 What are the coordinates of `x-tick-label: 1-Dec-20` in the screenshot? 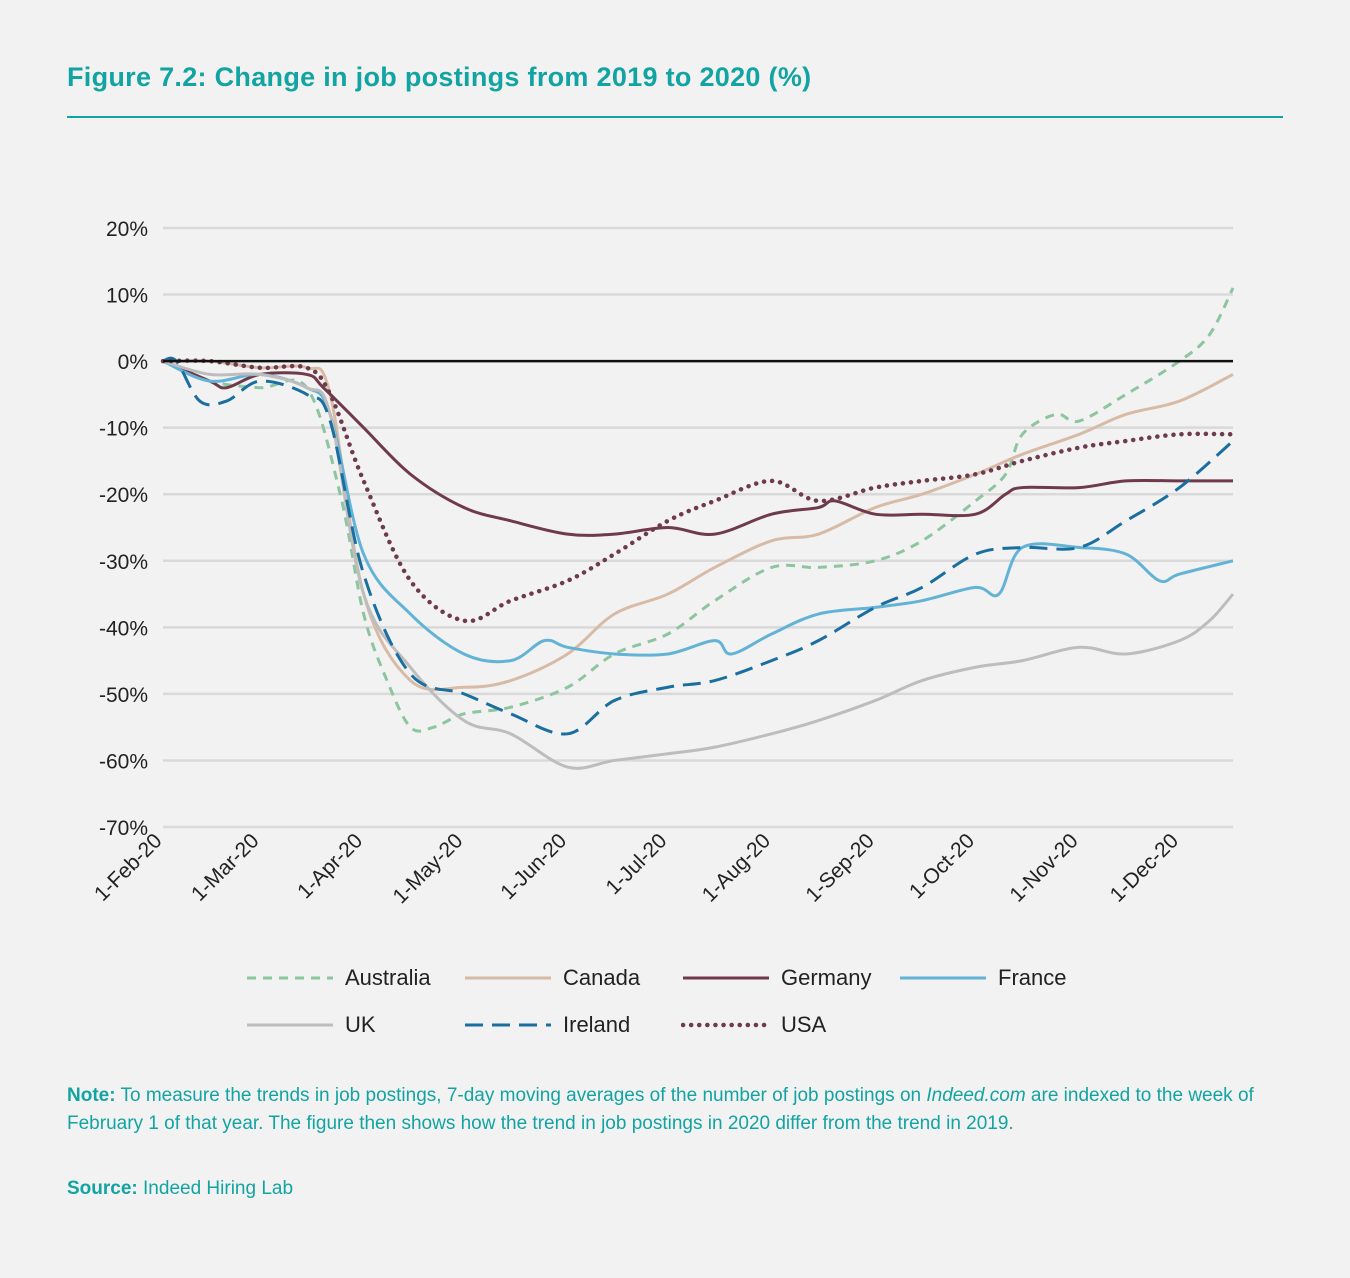 It's located at (1144, 867).